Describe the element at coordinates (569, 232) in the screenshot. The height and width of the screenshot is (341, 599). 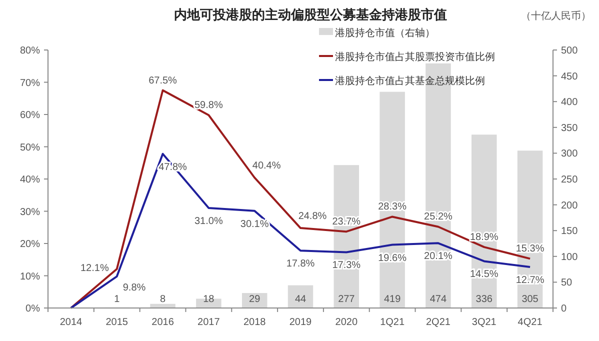
I see `y2-tick-label: 150` at that location.